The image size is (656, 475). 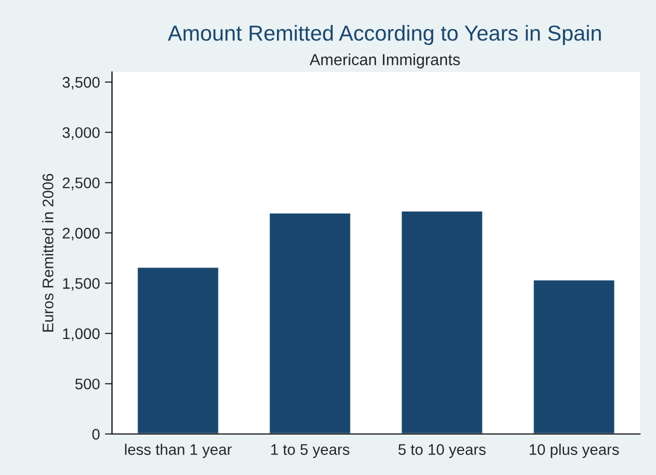 What do you see at coordinates (574, 451) in the screenshot?
I see `x-tick-label: 10 plus years` at bounding box center [574, 451].